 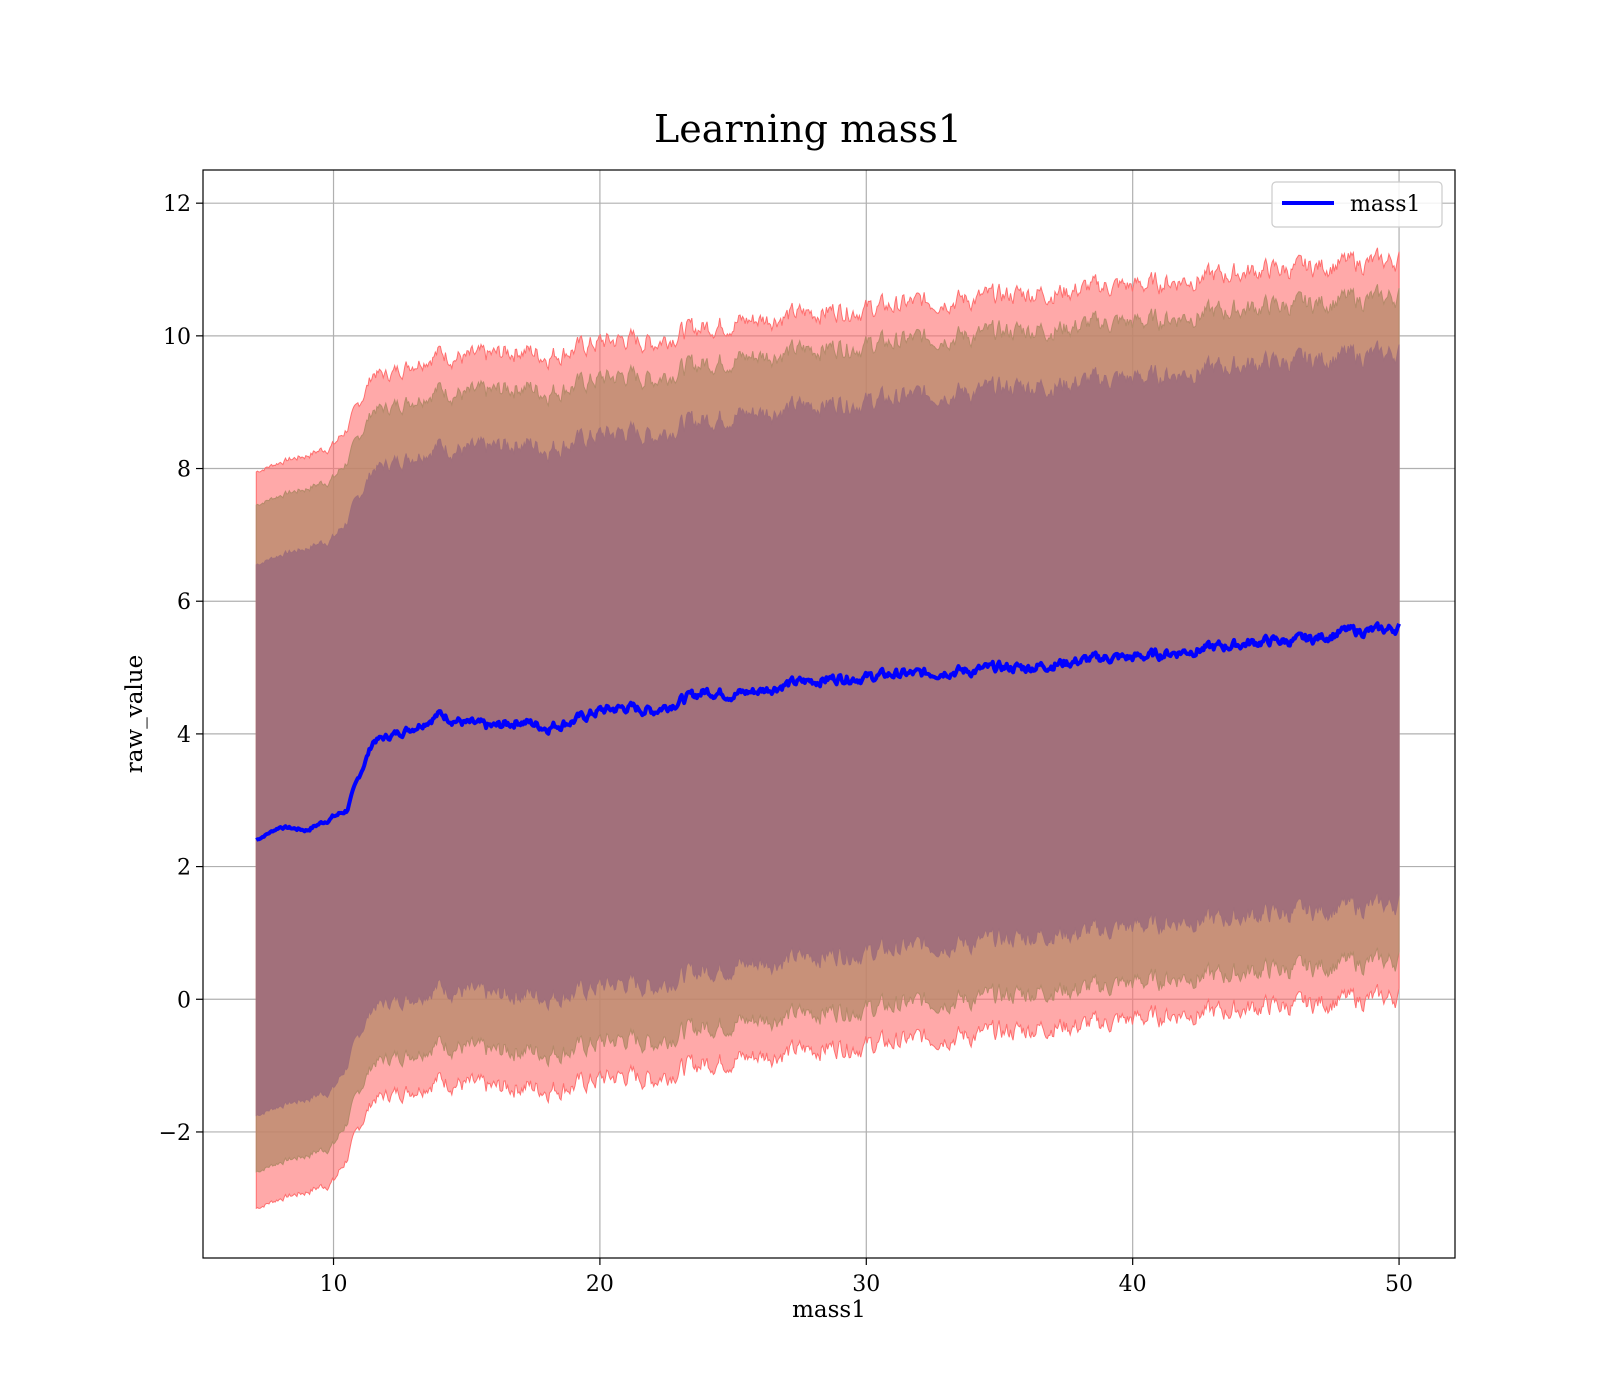 What do you see at coordinates (1399, 1284) in the screenshot?
I see `x-tick-label-4: 50` at bounding box center [1399, 1284].